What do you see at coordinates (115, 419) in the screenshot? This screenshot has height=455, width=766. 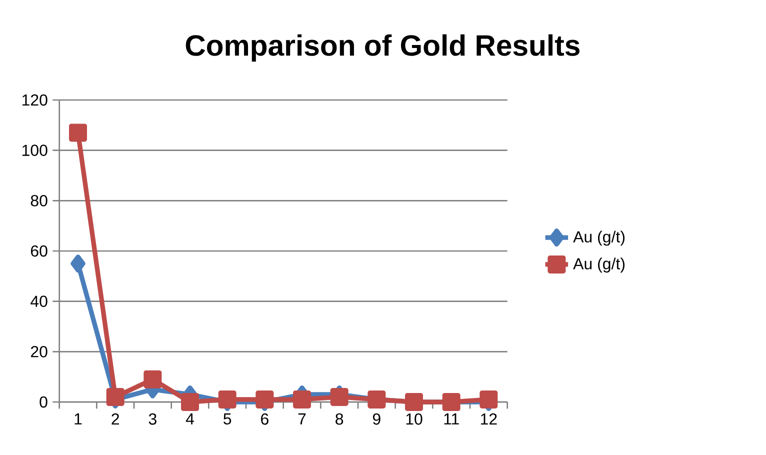 I see `x-tick-label: 2` at bounding box center [115, 419].